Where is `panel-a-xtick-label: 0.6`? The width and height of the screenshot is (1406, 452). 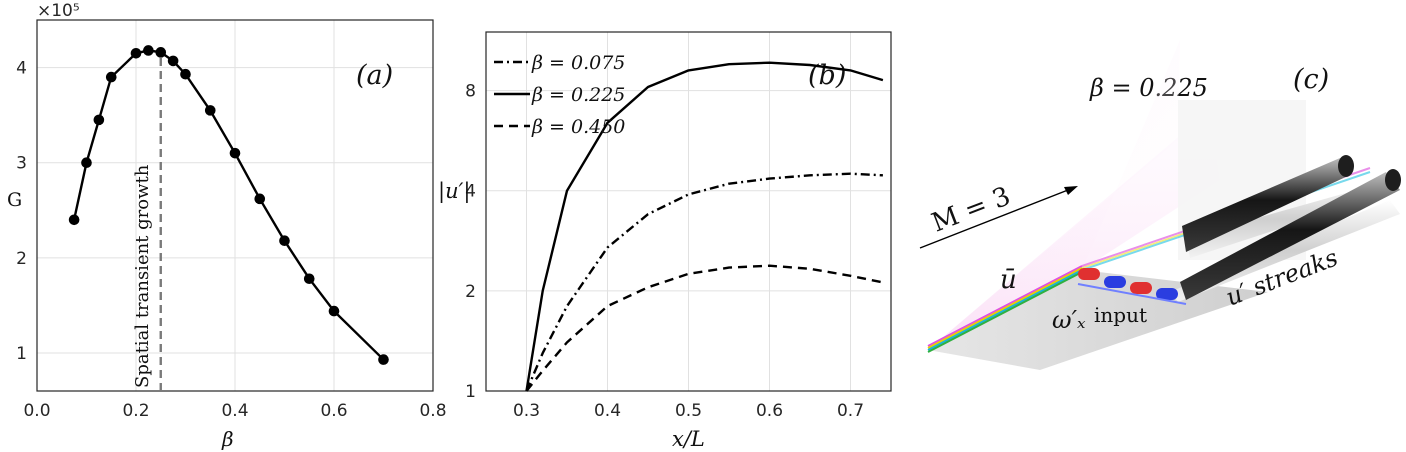
panel-a-xtick-label: 0.6 is located at coordinates (333, 411).